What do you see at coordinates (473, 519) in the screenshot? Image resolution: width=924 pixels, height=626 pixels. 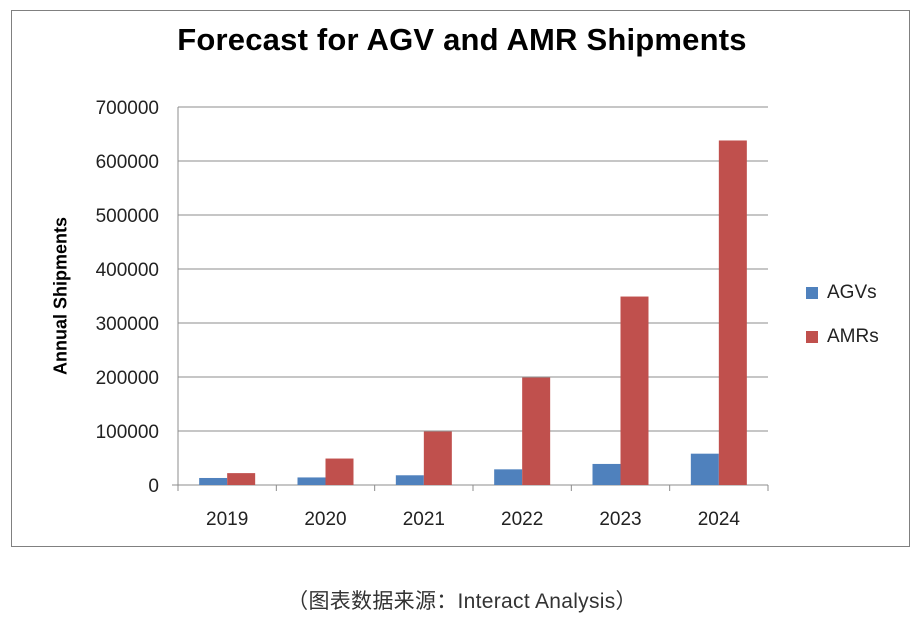 I see `x-tick-labels: 2019 2020 2021 2022 2023 2024` at bounding box center [473, 519].